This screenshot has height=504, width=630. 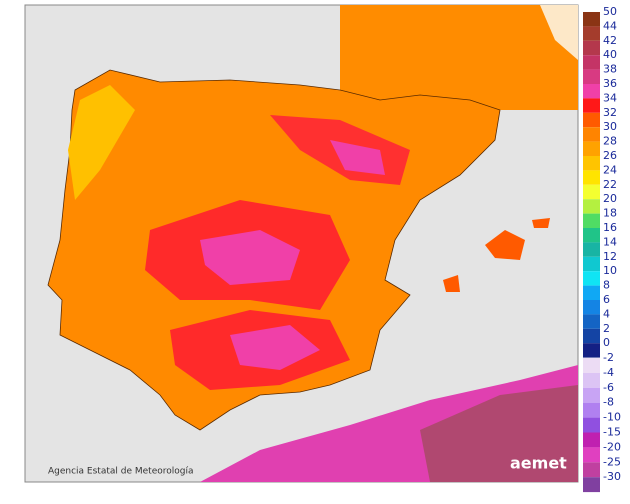 What do you see at coordinates (610, 169) in the screenshot?
I see `legend-label: 24` at bounding box center [610, 169].